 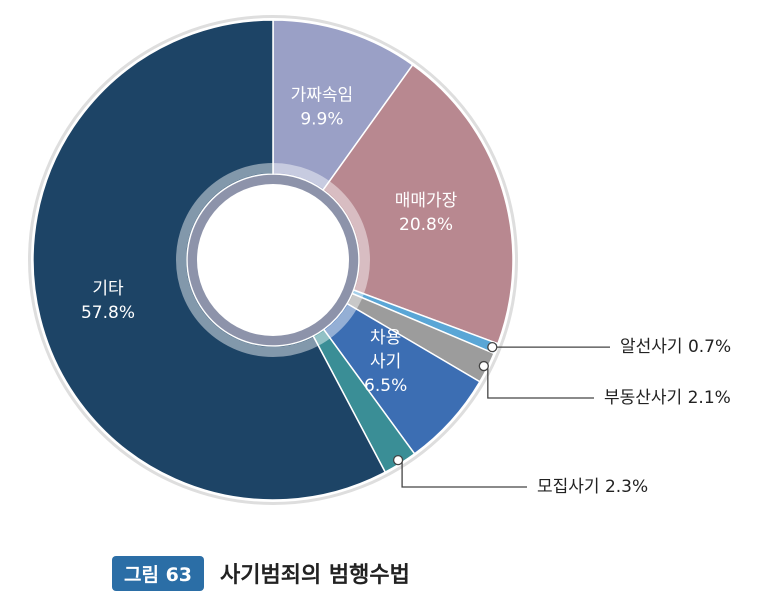 What do you see at coordinates (322, 108) in the screenshot?
I see `slice-label-1: 가짜속임 9.9%` at bounding box center [322, 108].